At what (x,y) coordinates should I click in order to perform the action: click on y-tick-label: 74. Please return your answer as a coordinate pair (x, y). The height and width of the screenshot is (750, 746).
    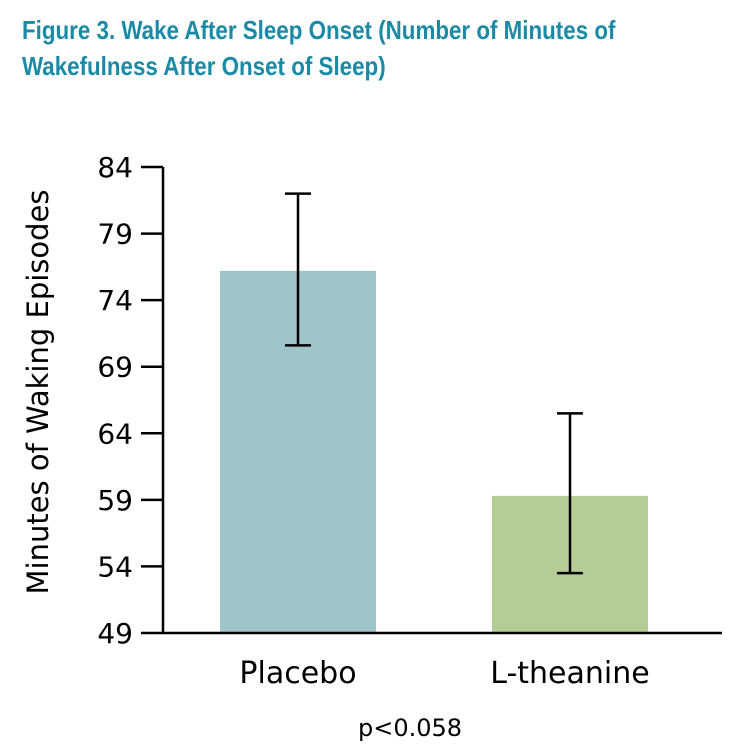
    Looking at the image, I should click on (115, 300).